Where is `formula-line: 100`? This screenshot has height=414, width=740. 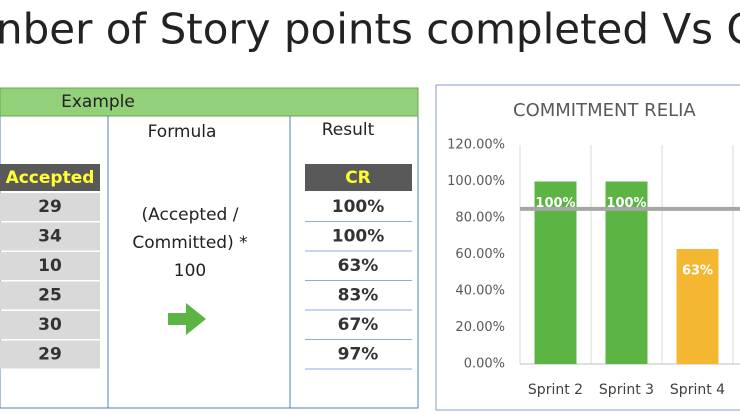 formula-line: 100 is located at coordinates (190, 271).